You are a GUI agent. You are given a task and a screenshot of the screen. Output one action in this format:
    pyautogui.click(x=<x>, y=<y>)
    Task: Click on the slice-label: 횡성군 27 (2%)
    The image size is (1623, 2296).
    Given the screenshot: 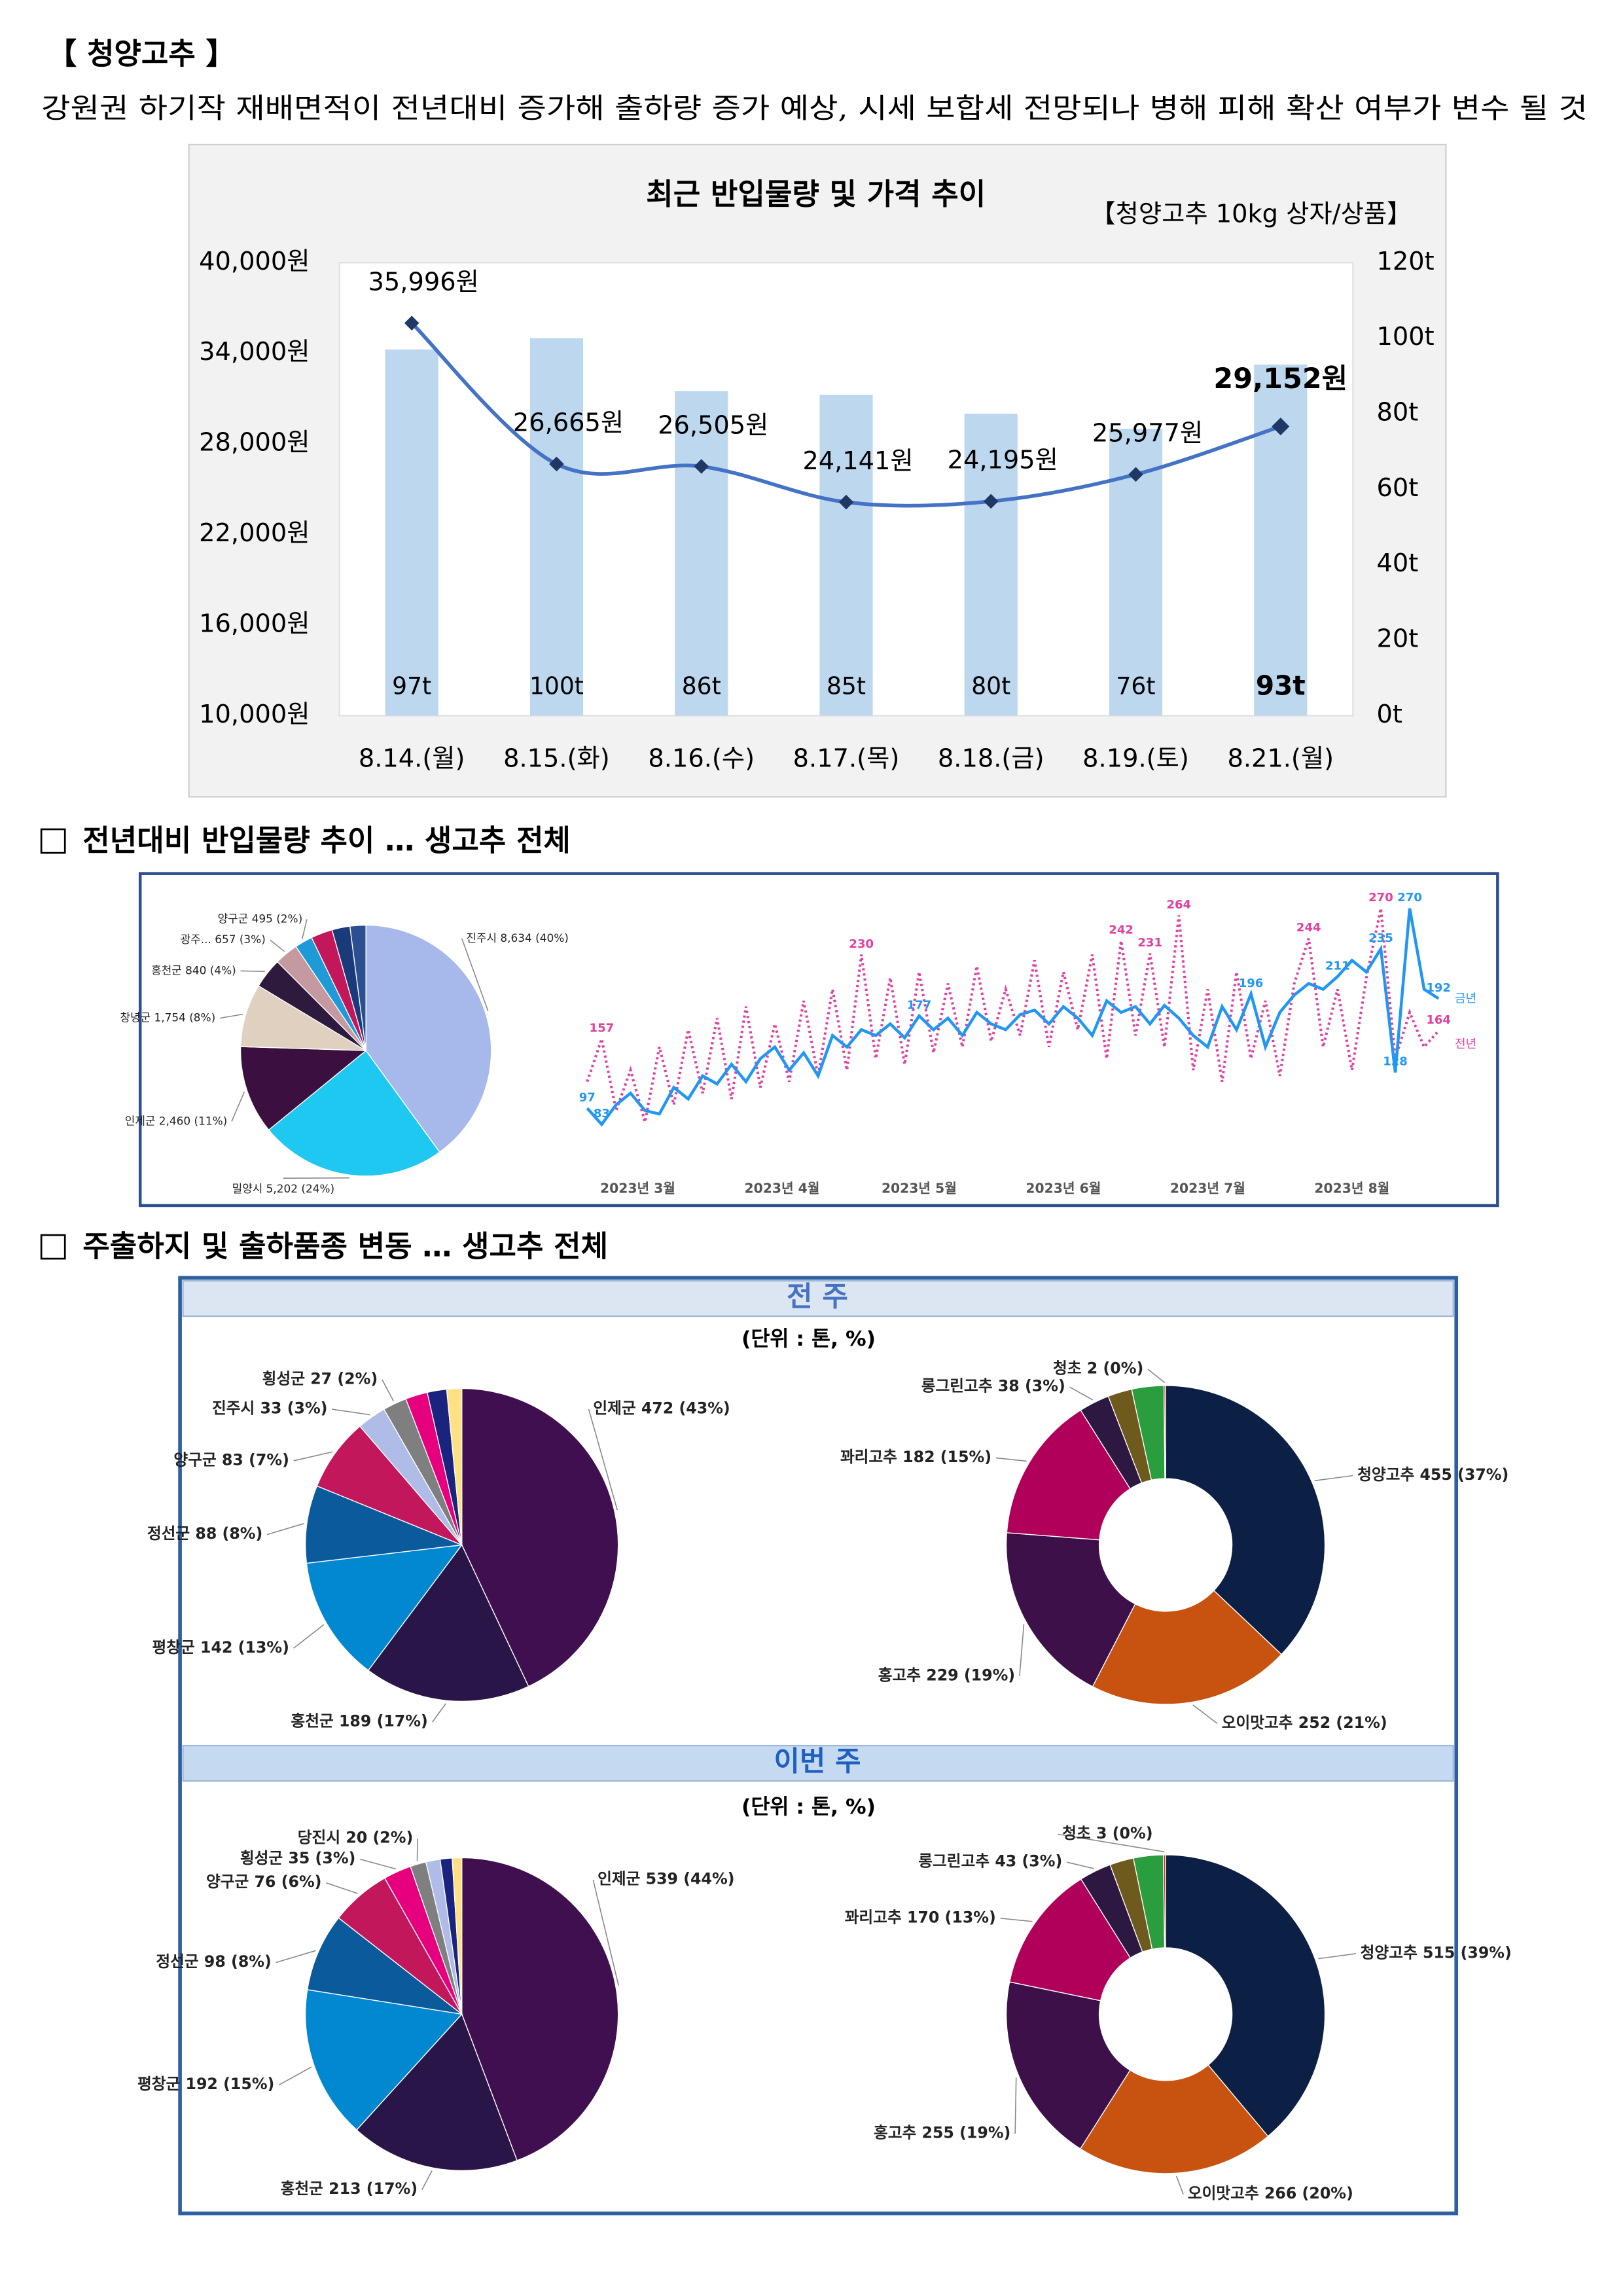 What is the action you would take?
    pyautogui.click(x=320, y=1378)
    